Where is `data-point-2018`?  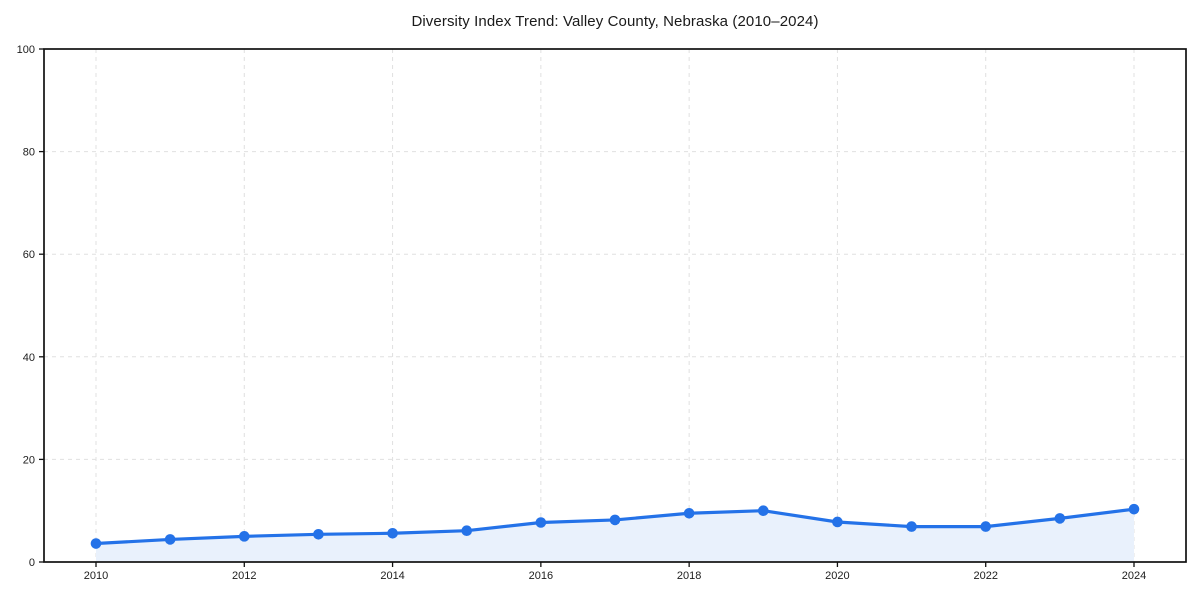
data-point-2018 is located at coordinates (689, 513).